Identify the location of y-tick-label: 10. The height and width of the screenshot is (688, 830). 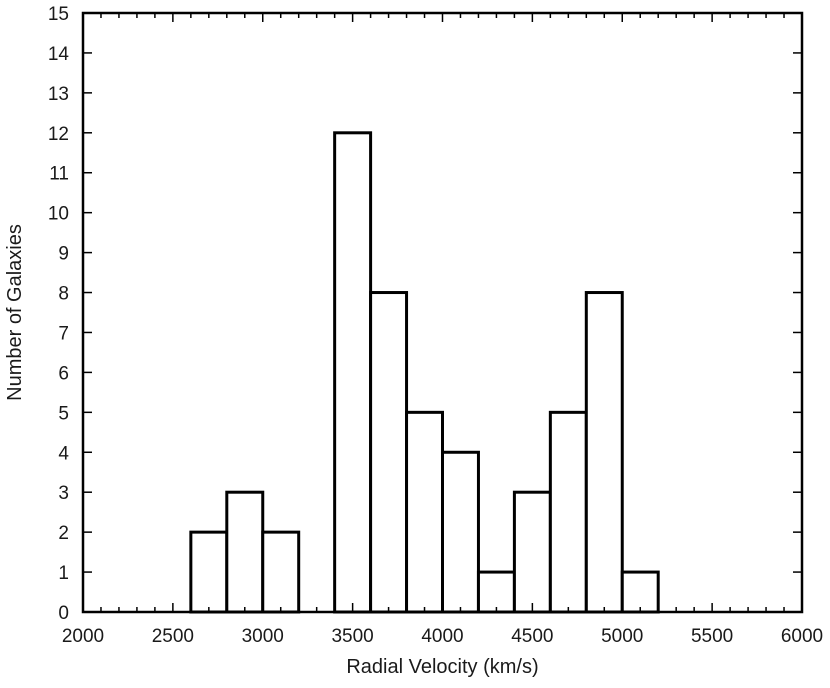
(58, 214).